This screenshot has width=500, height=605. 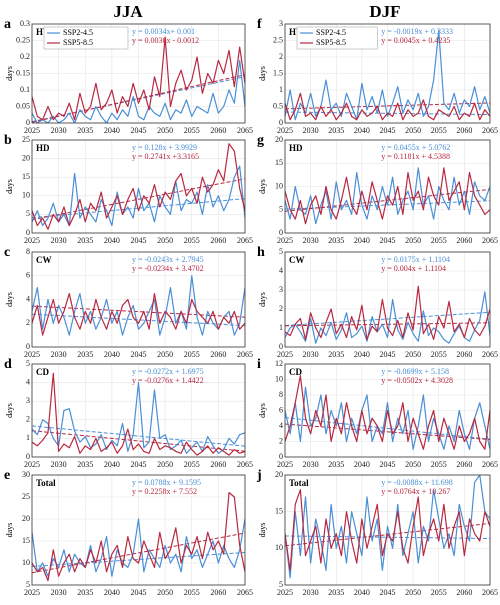 What do you see at coordinates (278, 39) in the screenshot?
I see `y-tick-label: 2.5` at bounding box center [278, 39].